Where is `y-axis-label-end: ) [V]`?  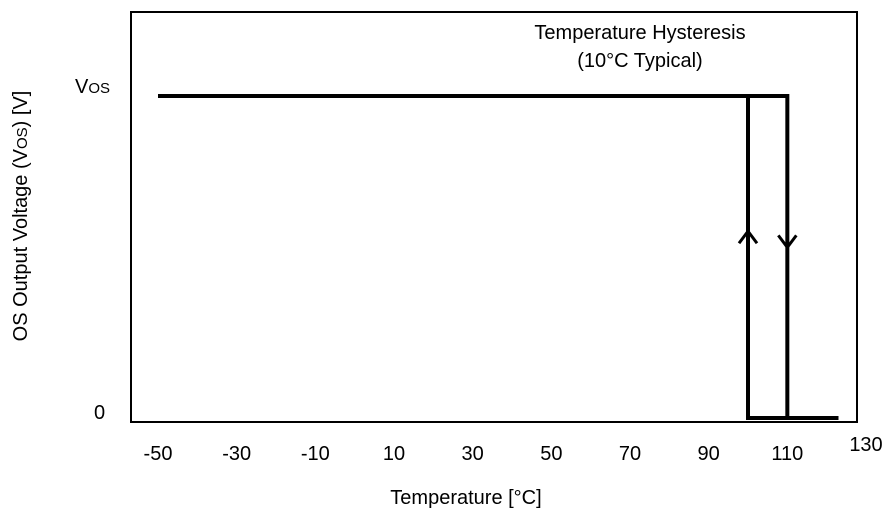 y-axis-label-end: ) [V] is located at coordinates (21, 109).